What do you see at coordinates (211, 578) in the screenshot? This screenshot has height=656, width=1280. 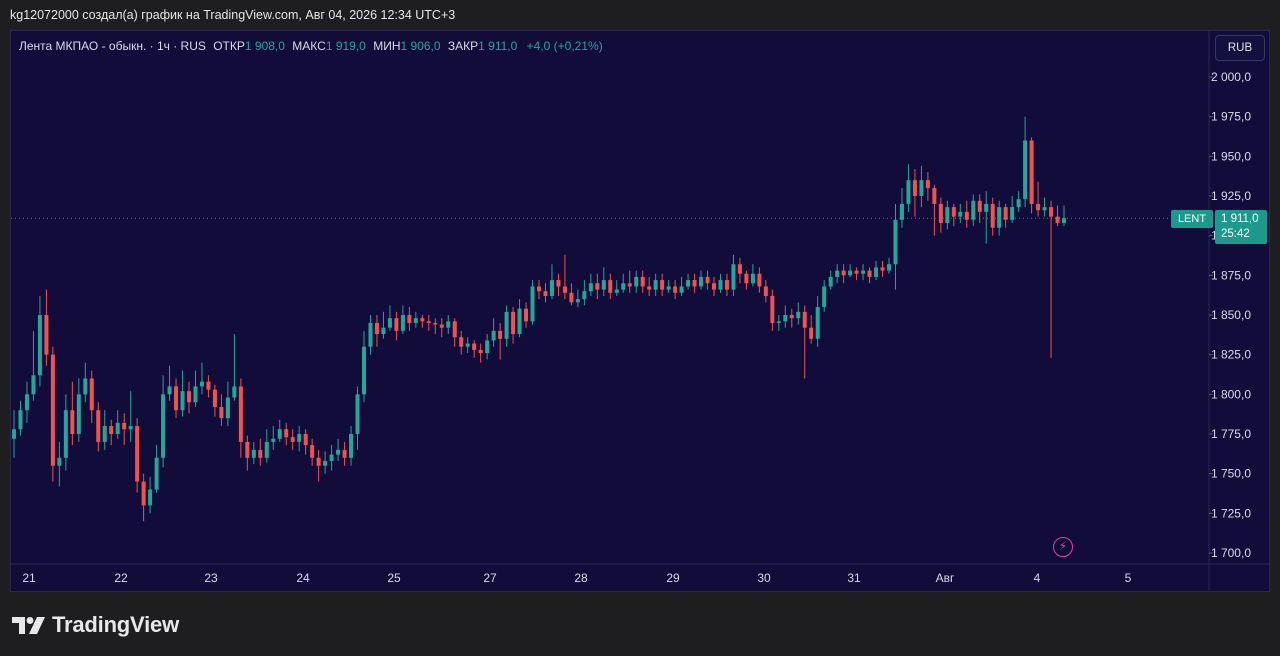 I see `x-tick-label: 23` at bounding box center [211, 578].